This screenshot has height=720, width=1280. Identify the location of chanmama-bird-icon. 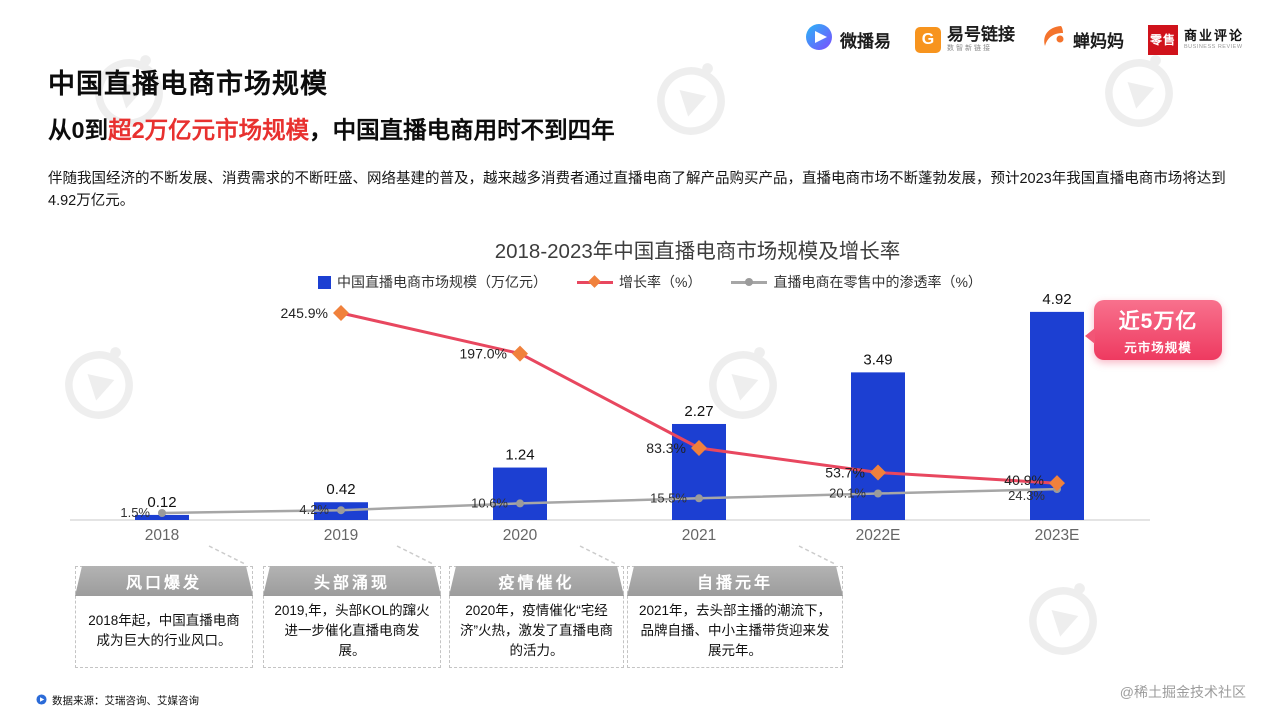
(1053, 39).